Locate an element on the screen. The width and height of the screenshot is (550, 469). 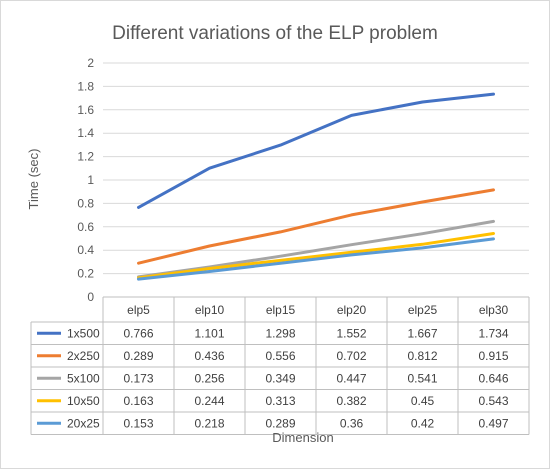
y-axis-ticks: 0 0.2 0.4 0.6 0.8 1 1.2 1.4 1.6 1.8 2 is located at coordinates (85, 180).